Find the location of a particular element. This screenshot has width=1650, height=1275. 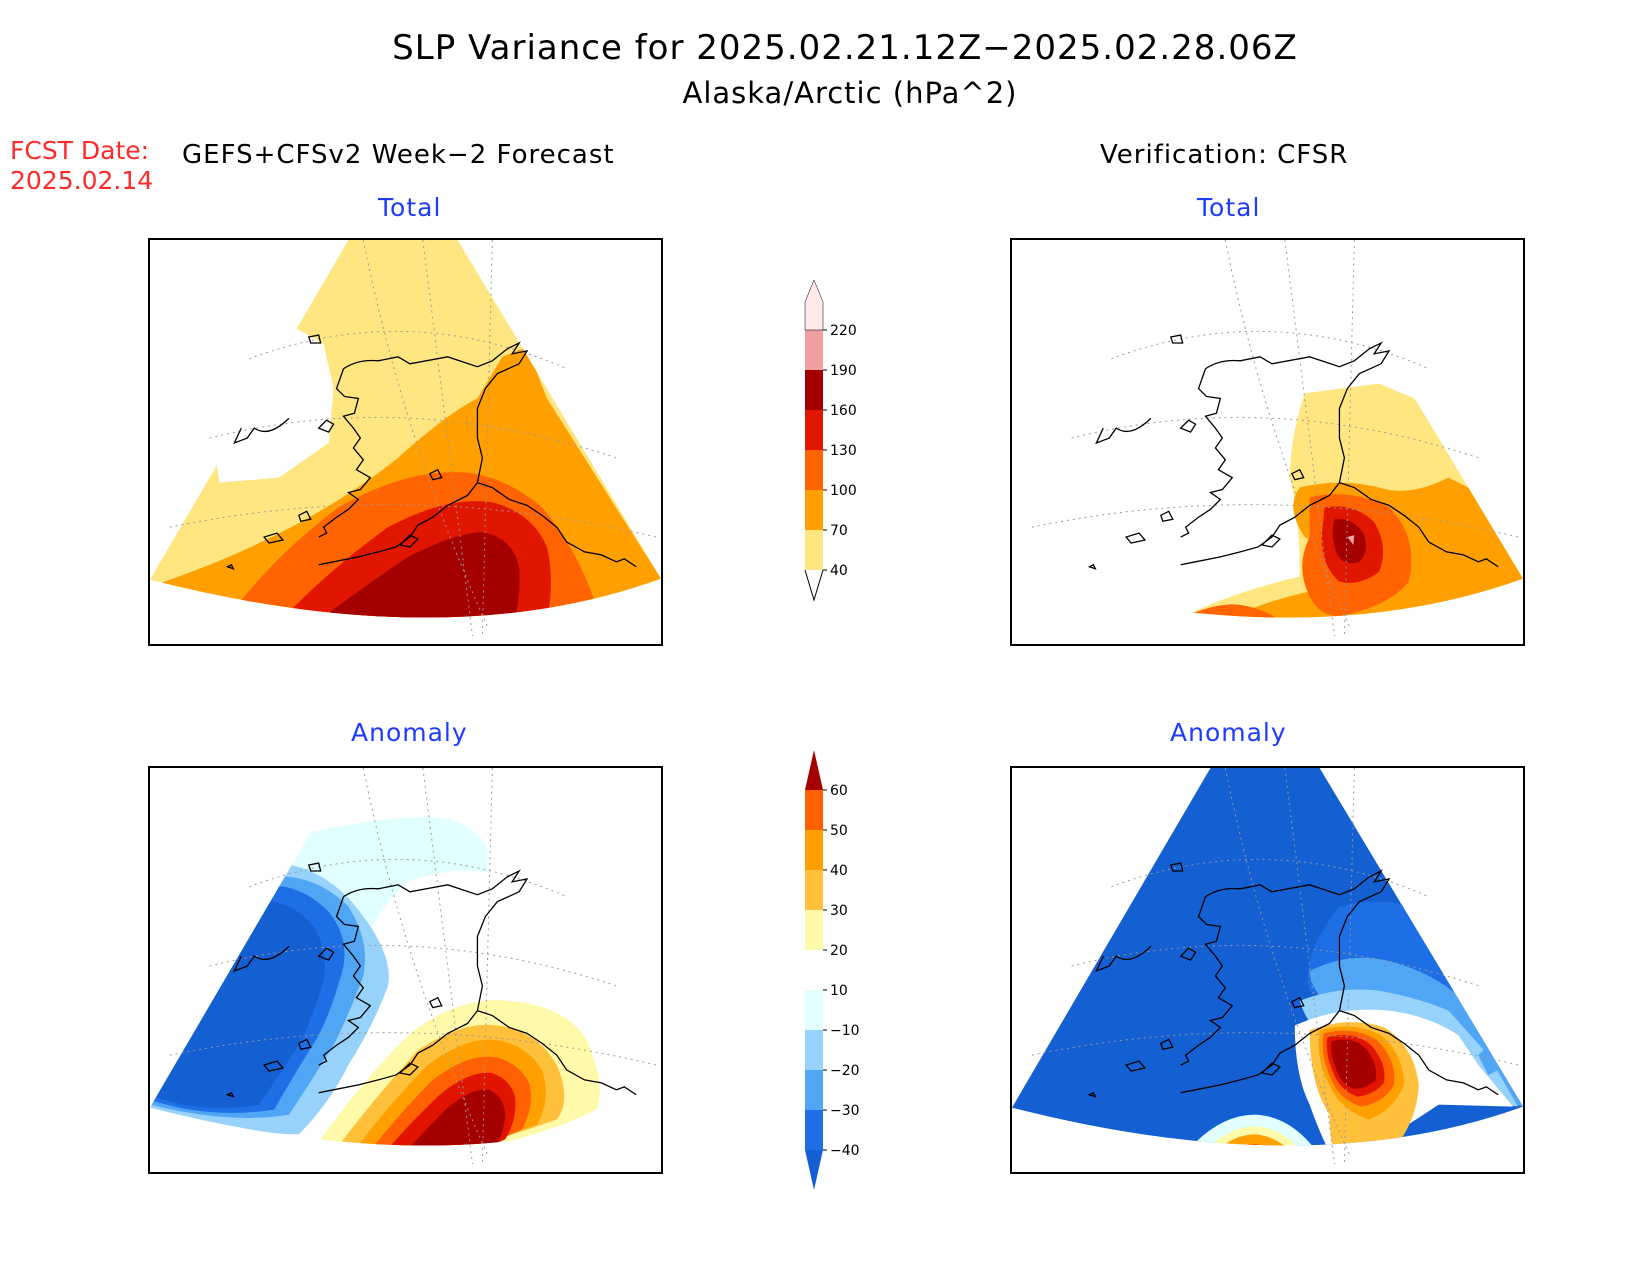

verification-total-map is located at coordinates (1267, 442).